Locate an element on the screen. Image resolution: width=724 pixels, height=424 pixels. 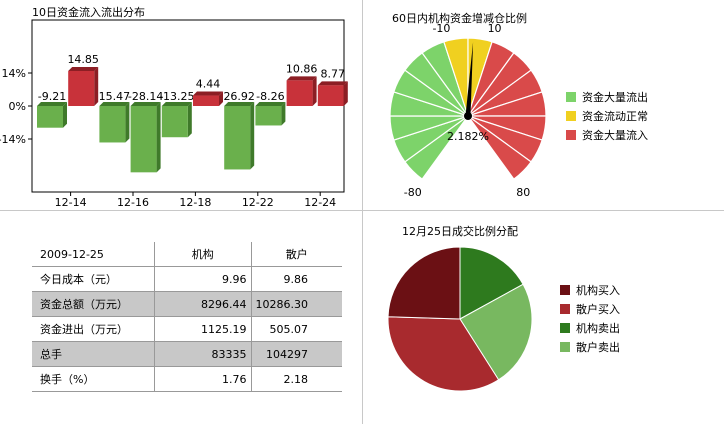
row-label: 总手 is located at coordinates (93, 354).